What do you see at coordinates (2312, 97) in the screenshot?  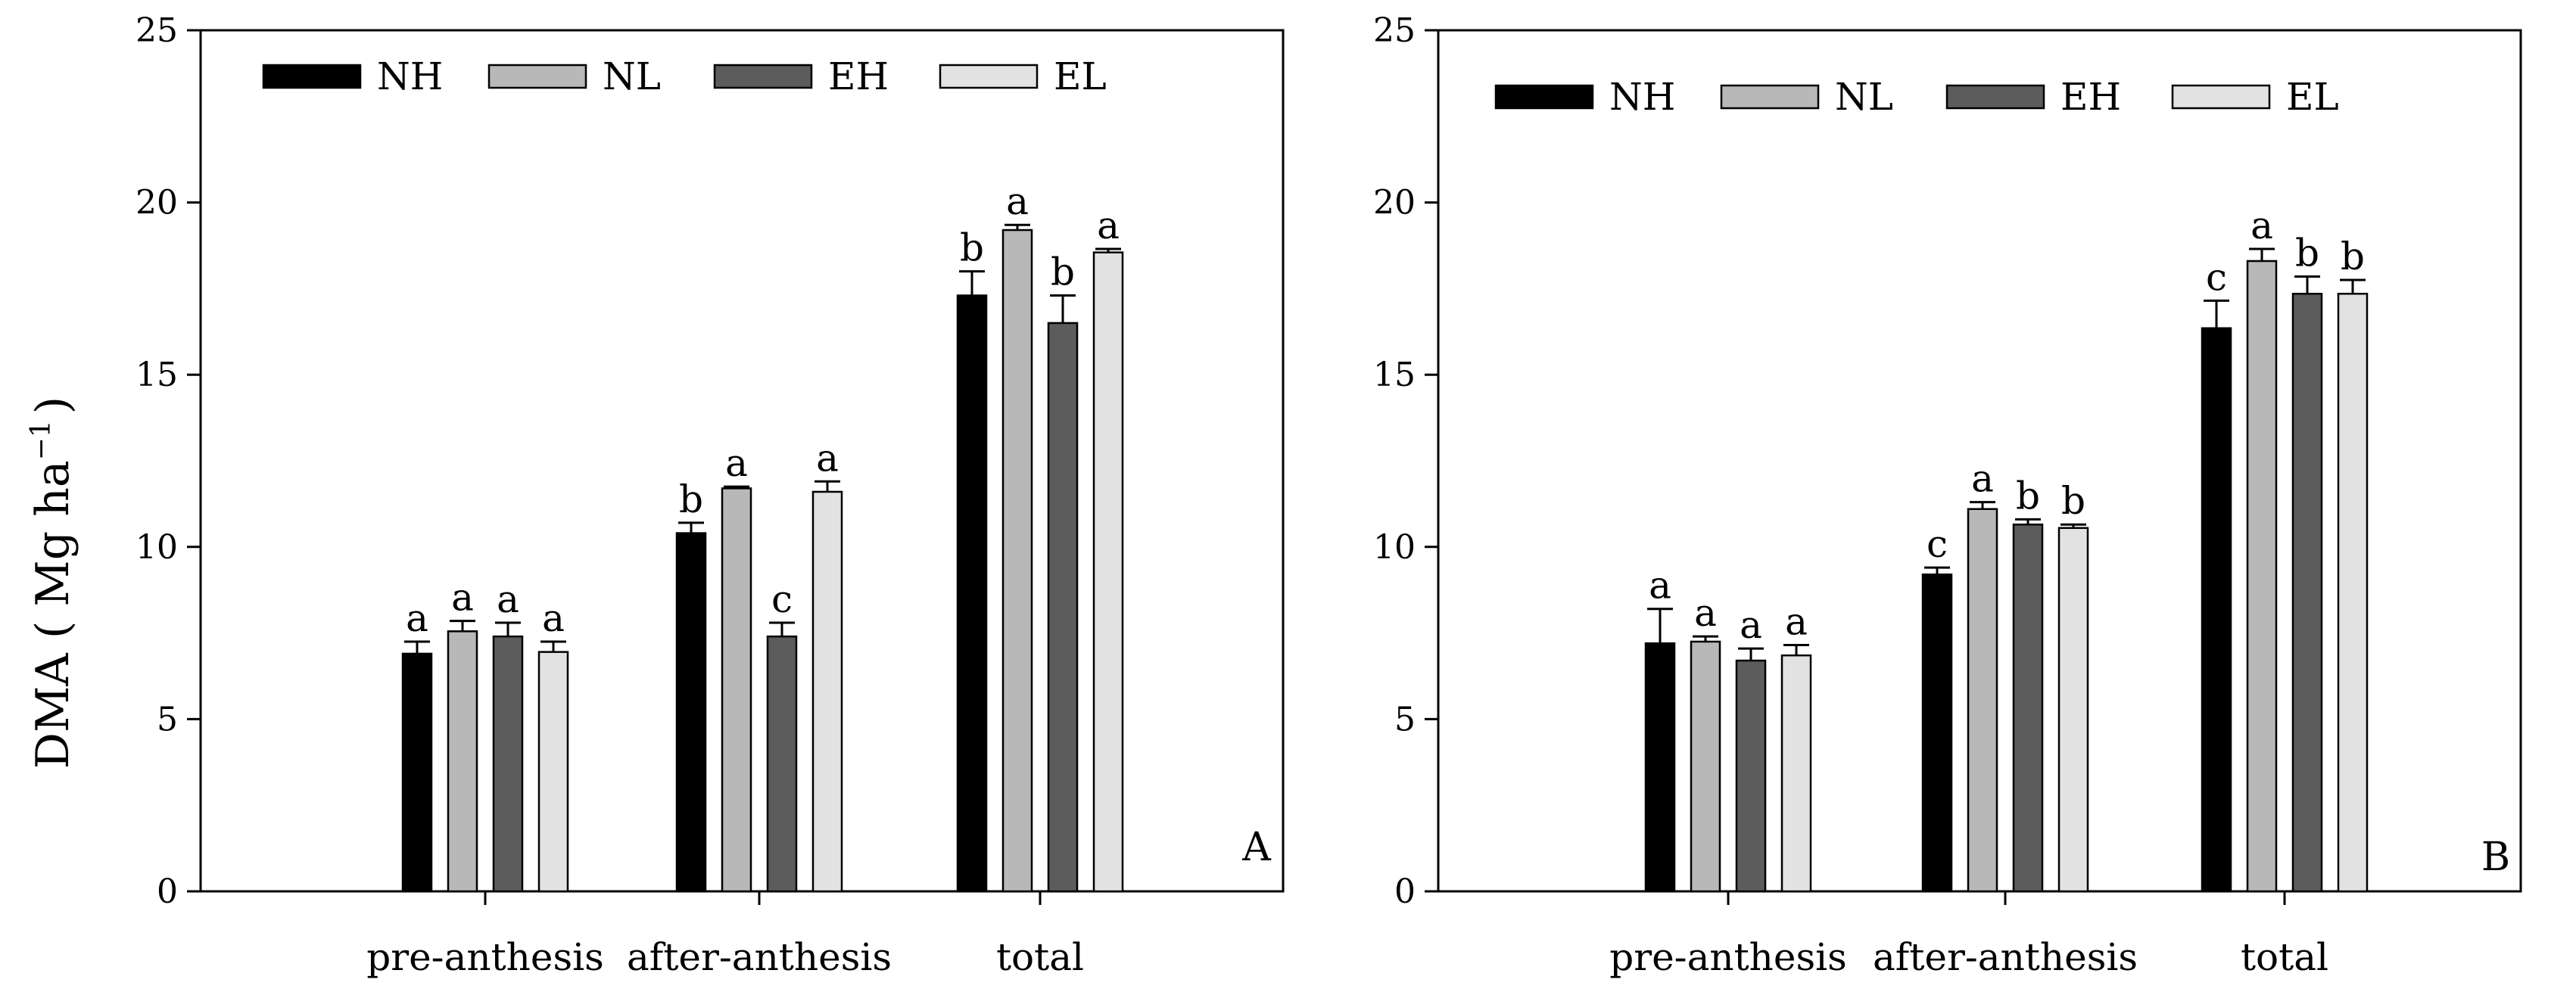 I see `panel-b-legend-label-el: EL` at bounding box center [2312, 97].